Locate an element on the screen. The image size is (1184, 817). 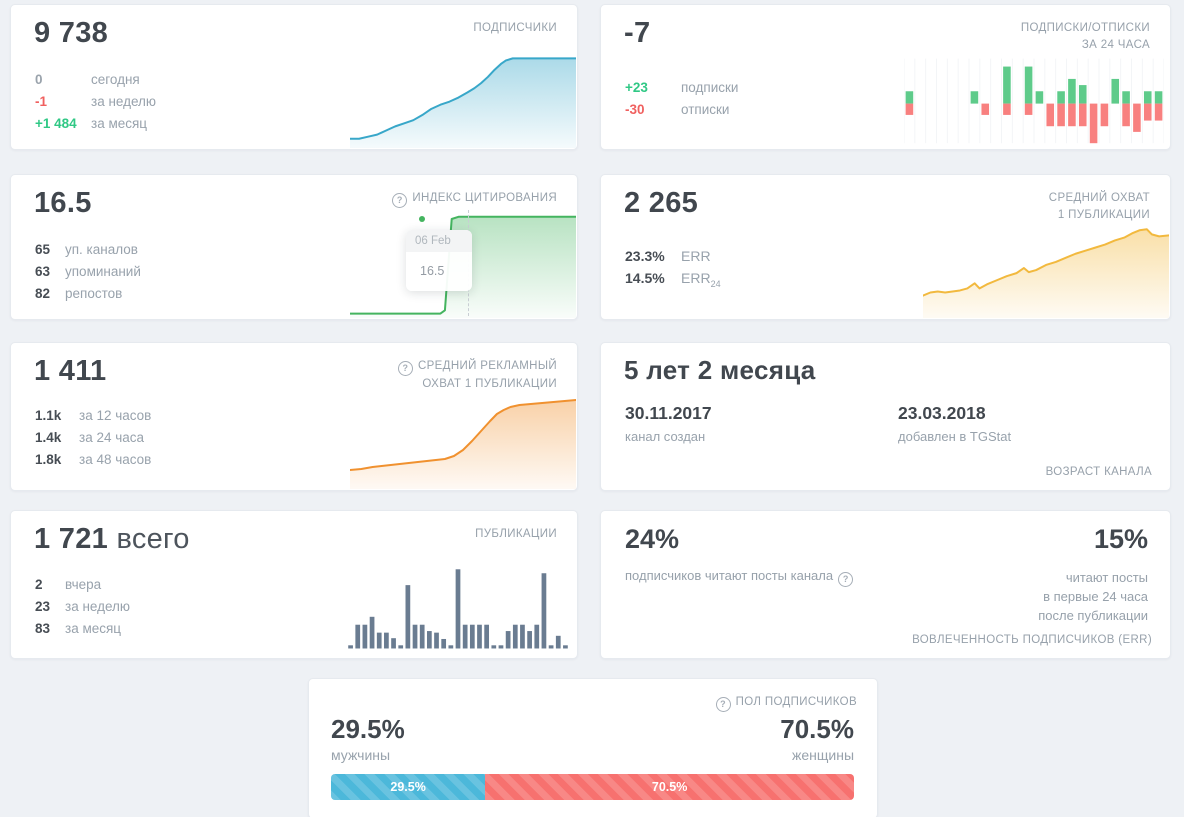
card-title-subs-unsubs: ПОДПИСКИ/ОТПИСКИ ЗА 24 ЧАСА is located at coordinates (1085, 37).